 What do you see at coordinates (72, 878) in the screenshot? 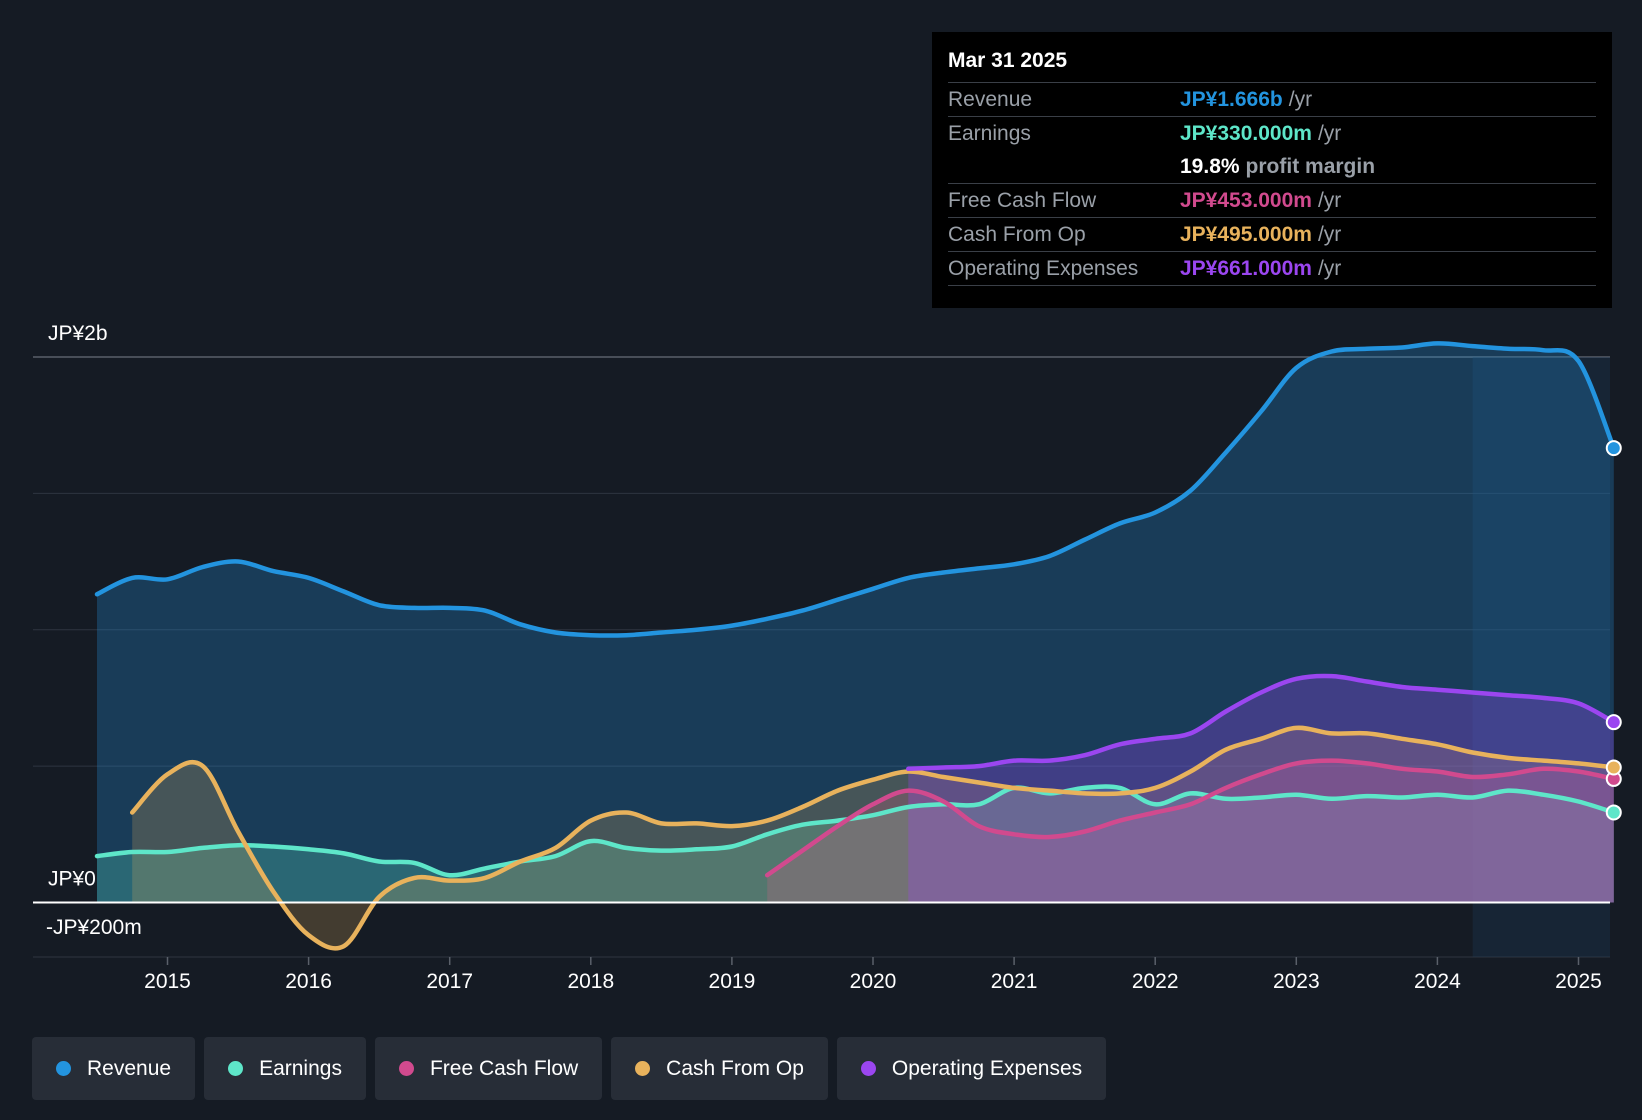
I see `y-label-zero: JP¥0` at bounding box center [72, 878].